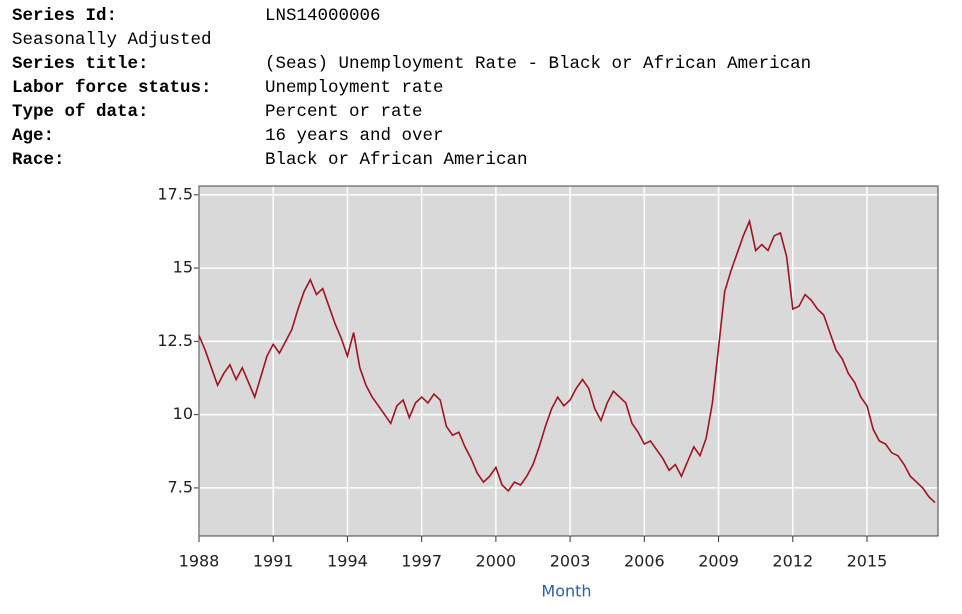 The height and width of the screenshot is (614, 962). I want to click on x-tick-label: 2000, so click(496, 561).